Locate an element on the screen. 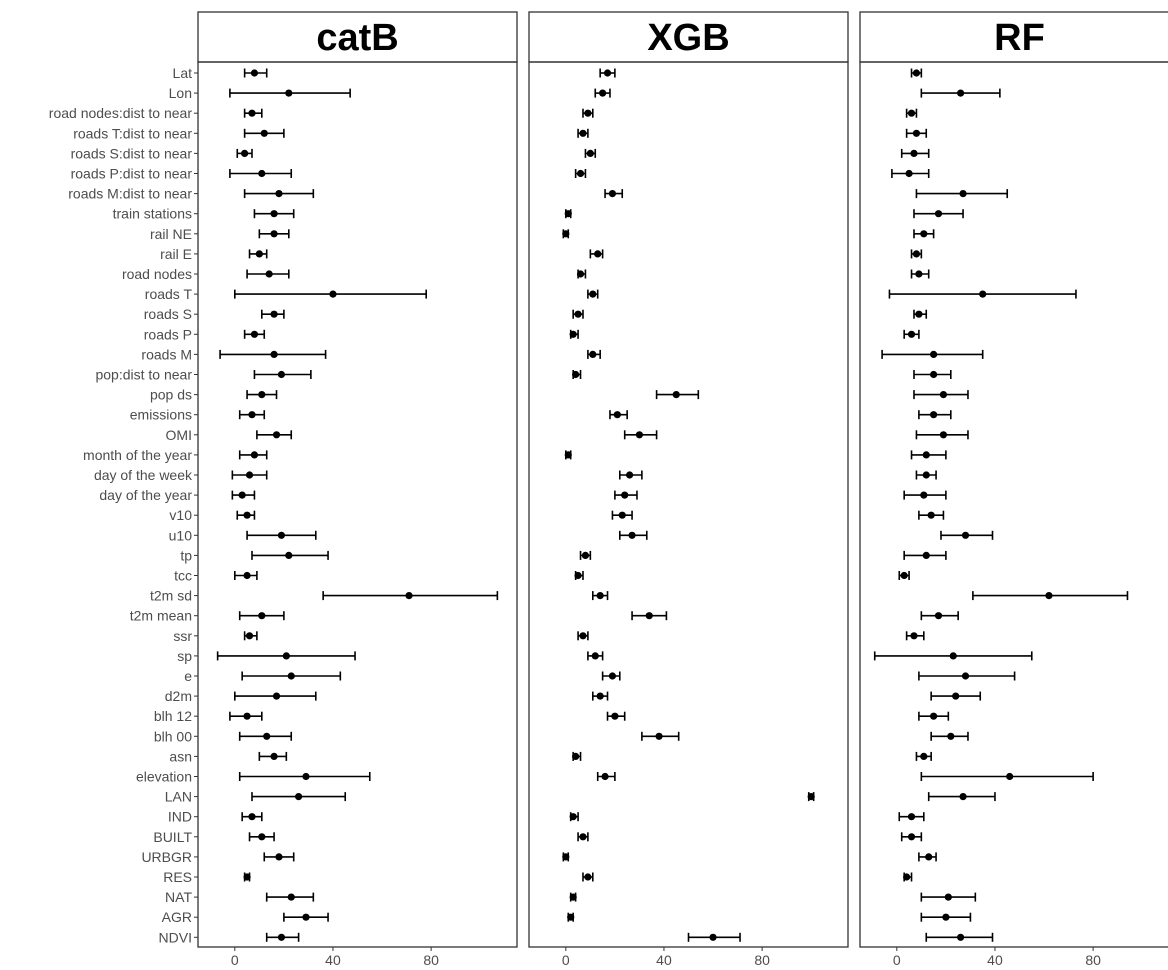 This screenshot has height=970, width=1168. y-tick-label: OMI is located at coordinates (179, 435).